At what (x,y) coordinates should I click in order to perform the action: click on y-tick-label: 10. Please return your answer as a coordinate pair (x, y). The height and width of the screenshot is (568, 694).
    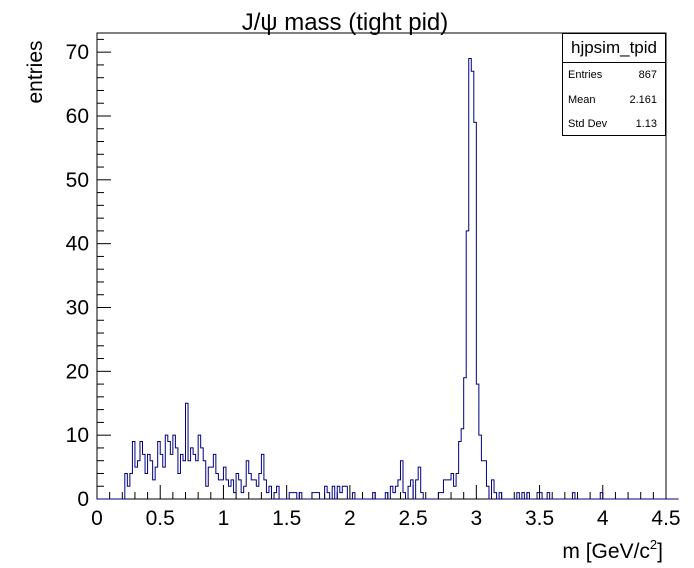
    Looking at the image, I should click on (77, 435).